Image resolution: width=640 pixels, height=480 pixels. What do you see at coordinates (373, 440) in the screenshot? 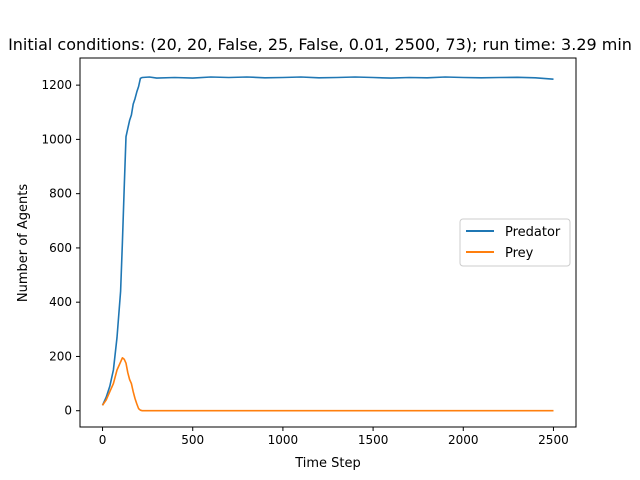
I see `x-tick-label: 1500` at bounding box center [373, 440].